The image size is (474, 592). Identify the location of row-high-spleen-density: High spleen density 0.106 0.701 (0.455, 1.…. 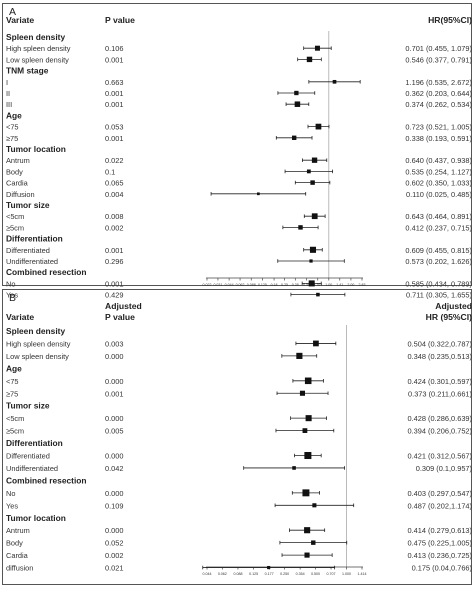
(239, 48).